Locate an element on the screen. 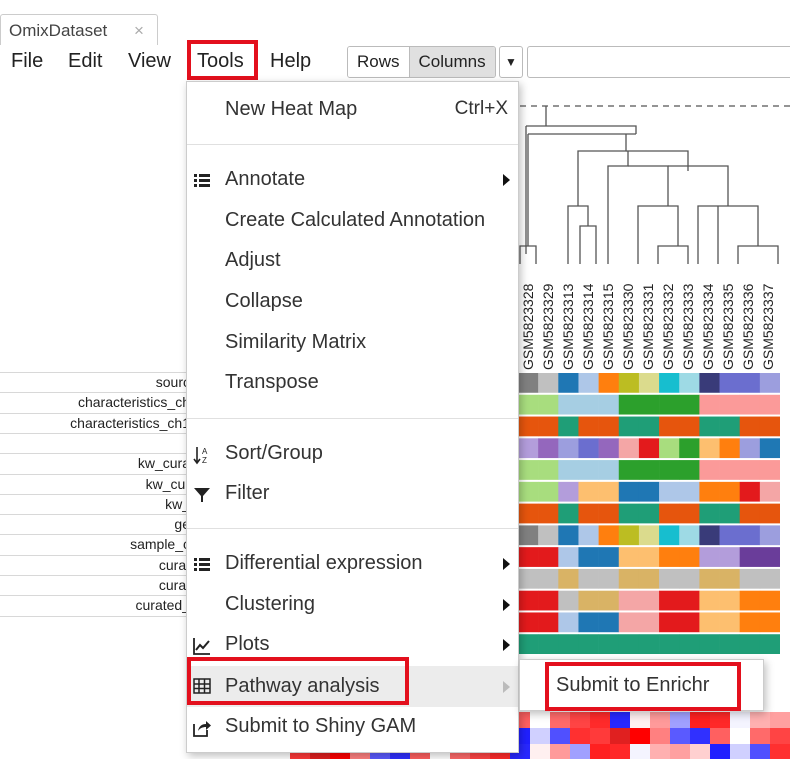 Image resolution: width=790 pixels, height=759 pixels. menu-item-label: Collapse is located at coordinates (264, 301).